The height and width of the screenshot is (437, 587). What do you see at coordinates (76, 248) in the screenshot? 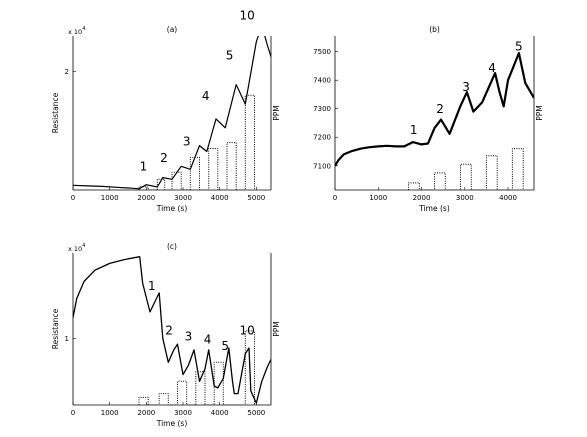
I see `y-multiplier-c: x 104` at bounding box center [76, 248].